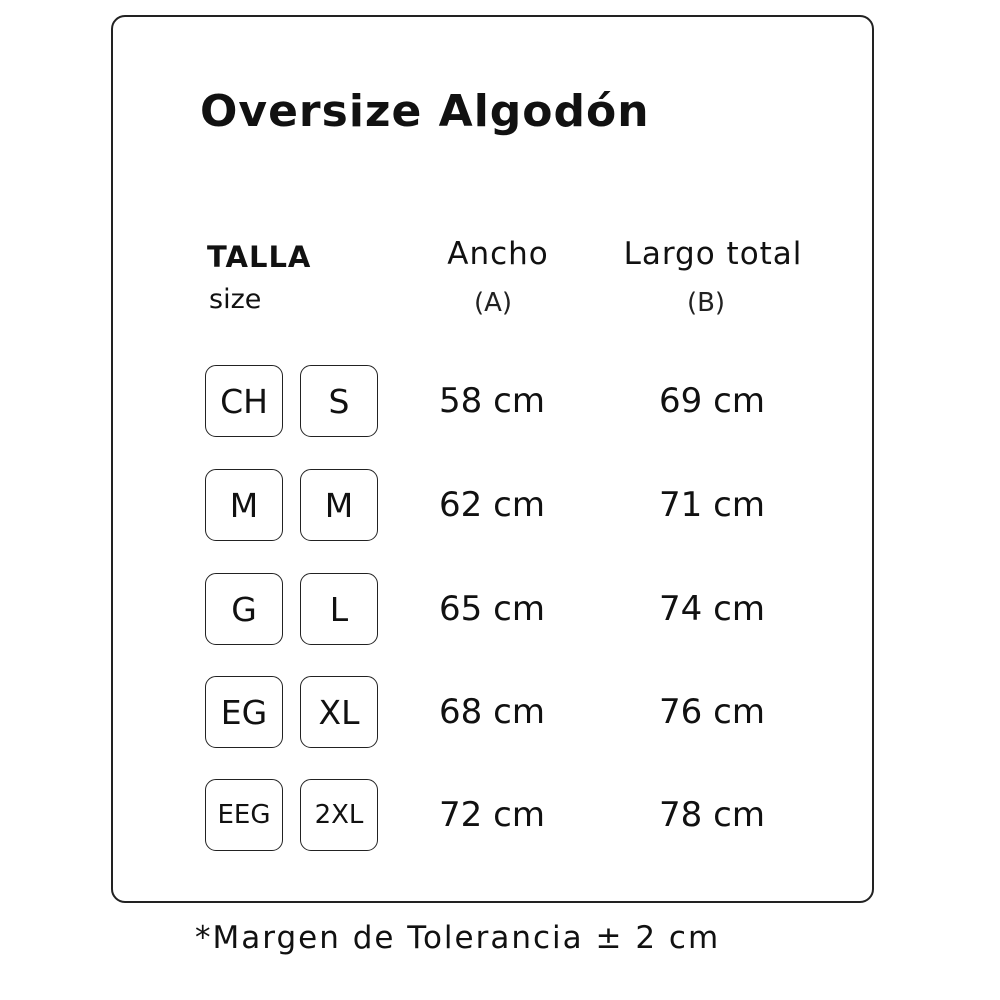 This screenshot has height=1000, width=1000. What do you see at coordinates (235, 299) in the screenshot?
I see `header-size-sub: size` at bounding box center [235, 299].